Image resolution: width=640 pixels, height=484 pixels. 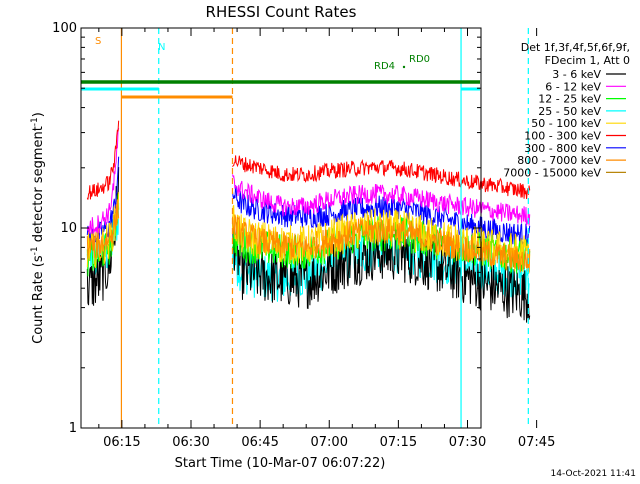 I want to click on rd4-marker-dot, so click(x=404, y=67).